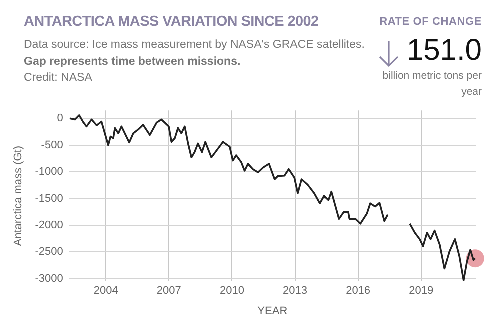 The height and width of the screenshot is (322, 500). I want to click on x-axis-title: YEAR, so click(273, 311).